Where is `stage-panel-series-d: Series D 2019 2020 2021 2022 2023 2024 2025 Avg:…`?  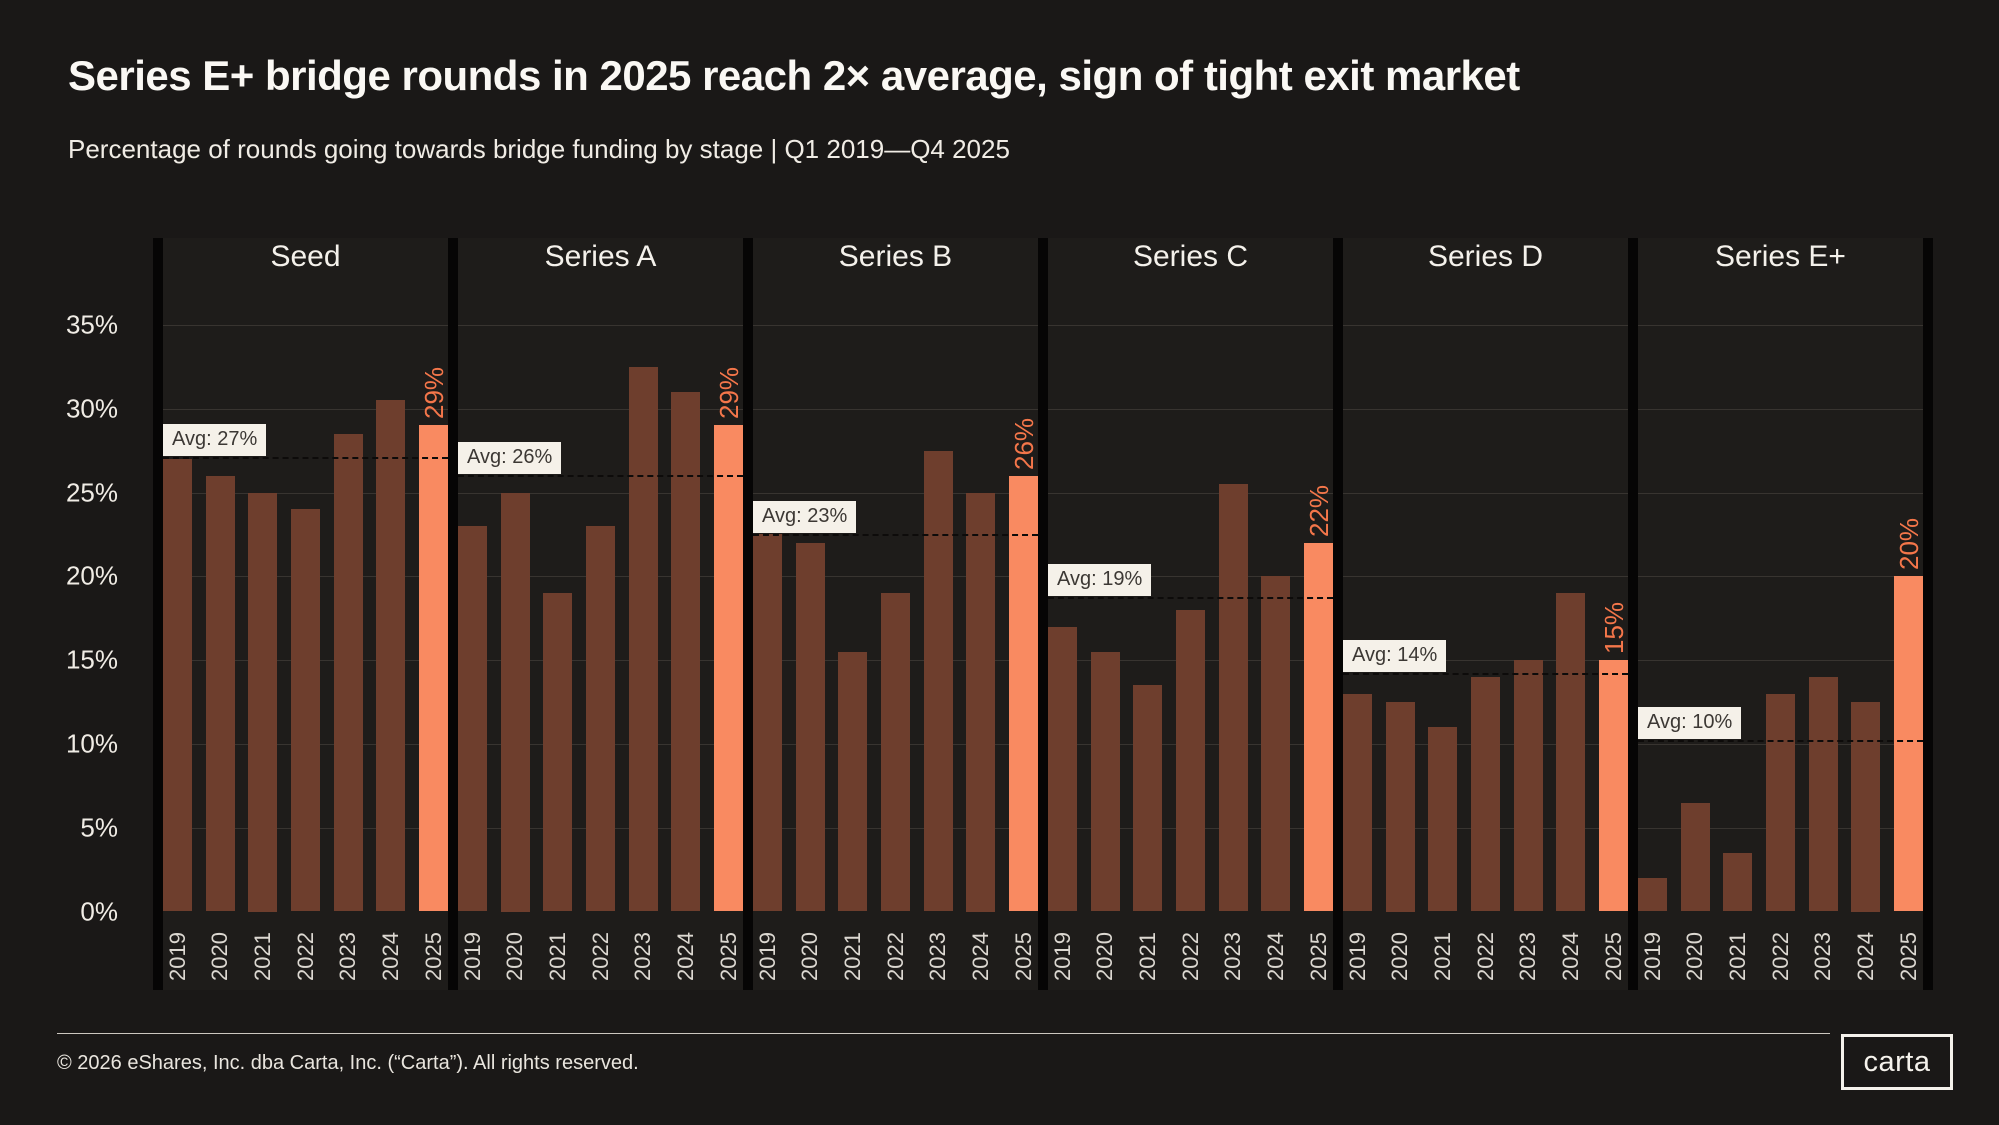
stage-panel-series-d: Series D 2019 2020 2021 2022 2023 2024 2025 Avg:… is located at coordinates (1486, 614).